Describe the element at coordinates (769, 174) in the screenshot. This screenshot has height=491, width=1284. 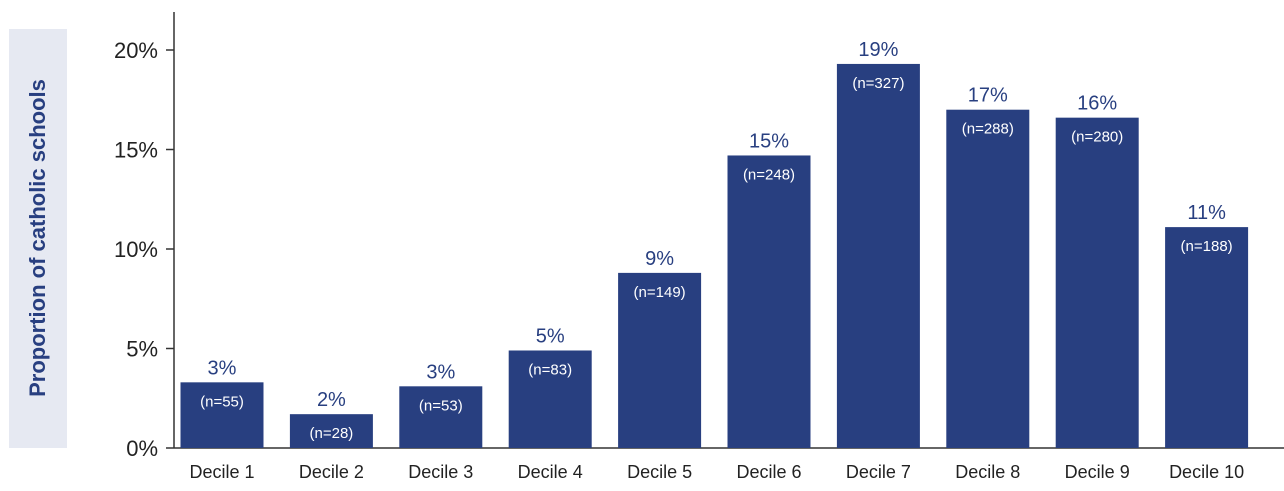
I see `bar-count-label: (n=248)` at that location.